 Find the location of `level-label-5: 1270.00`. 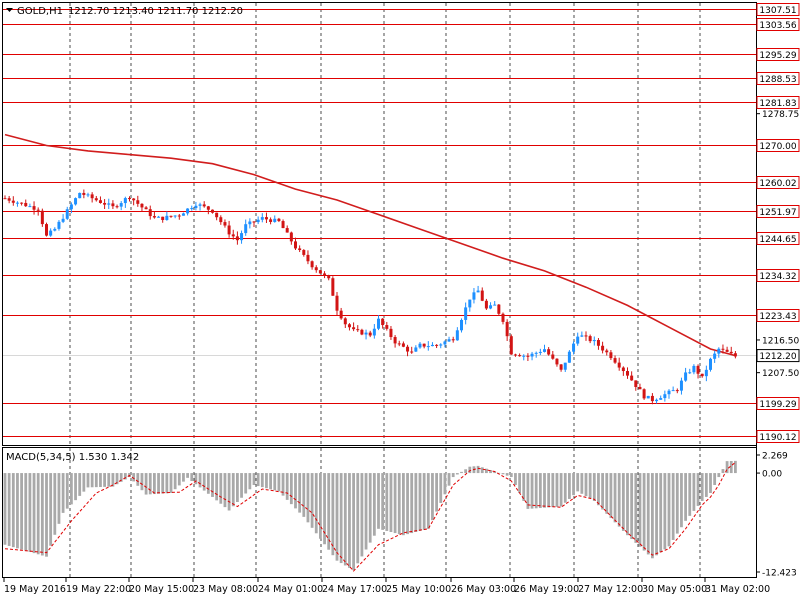

level-label-5: 1270.00 is located at coordinates (777, 147).